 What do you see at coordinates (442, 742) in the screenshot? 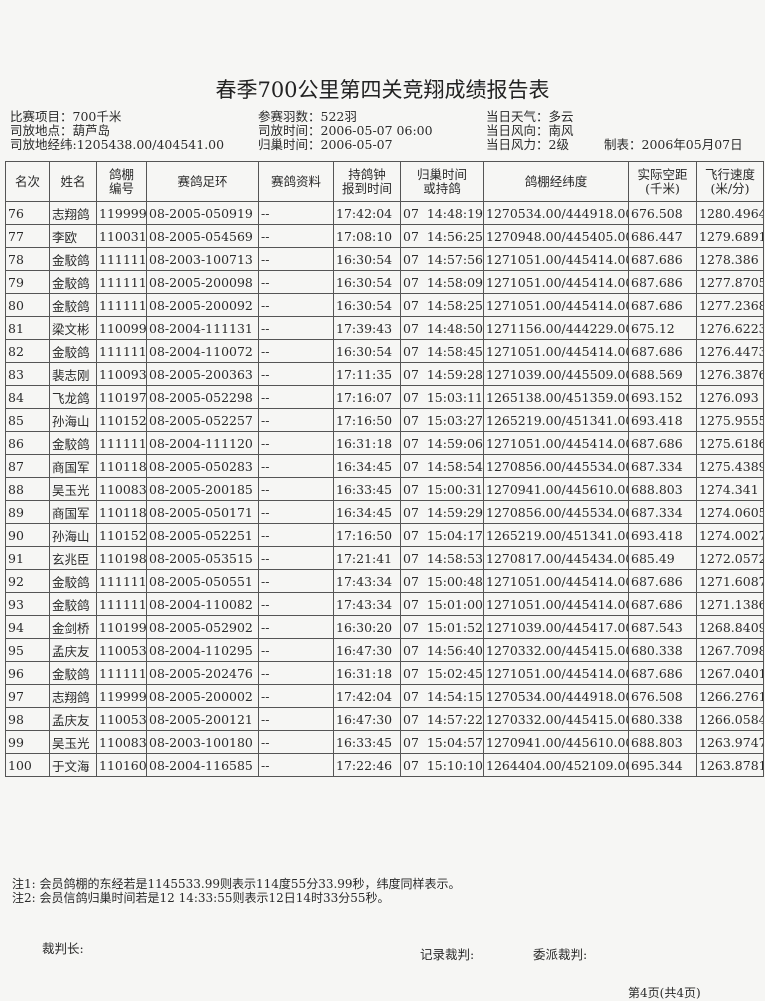
I see `cell-arrival-time: 07 15:04:57` at bounding box center [442, 742].